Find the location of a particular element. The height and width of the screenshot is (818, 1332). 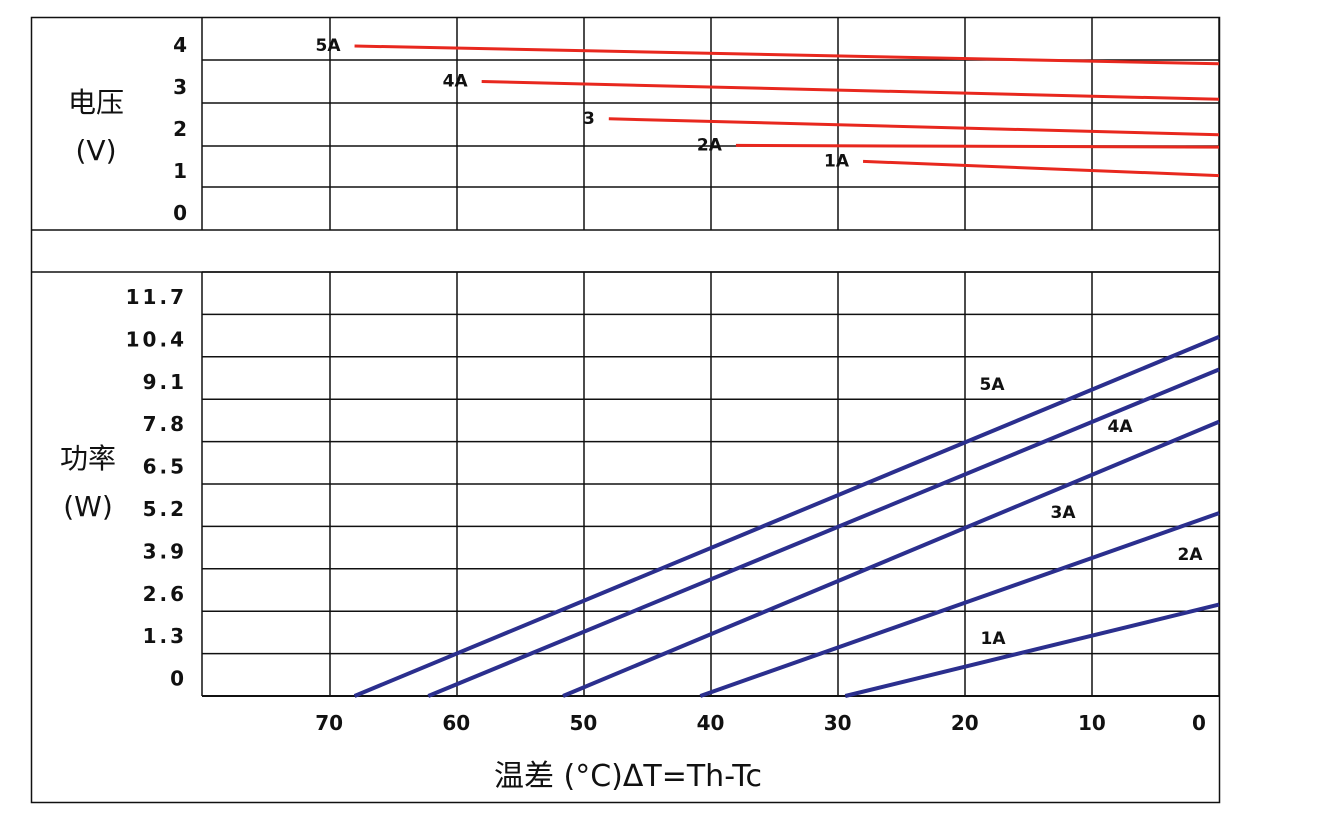

voltage-ytick-label: 4 is located at coordinates (180, 45).